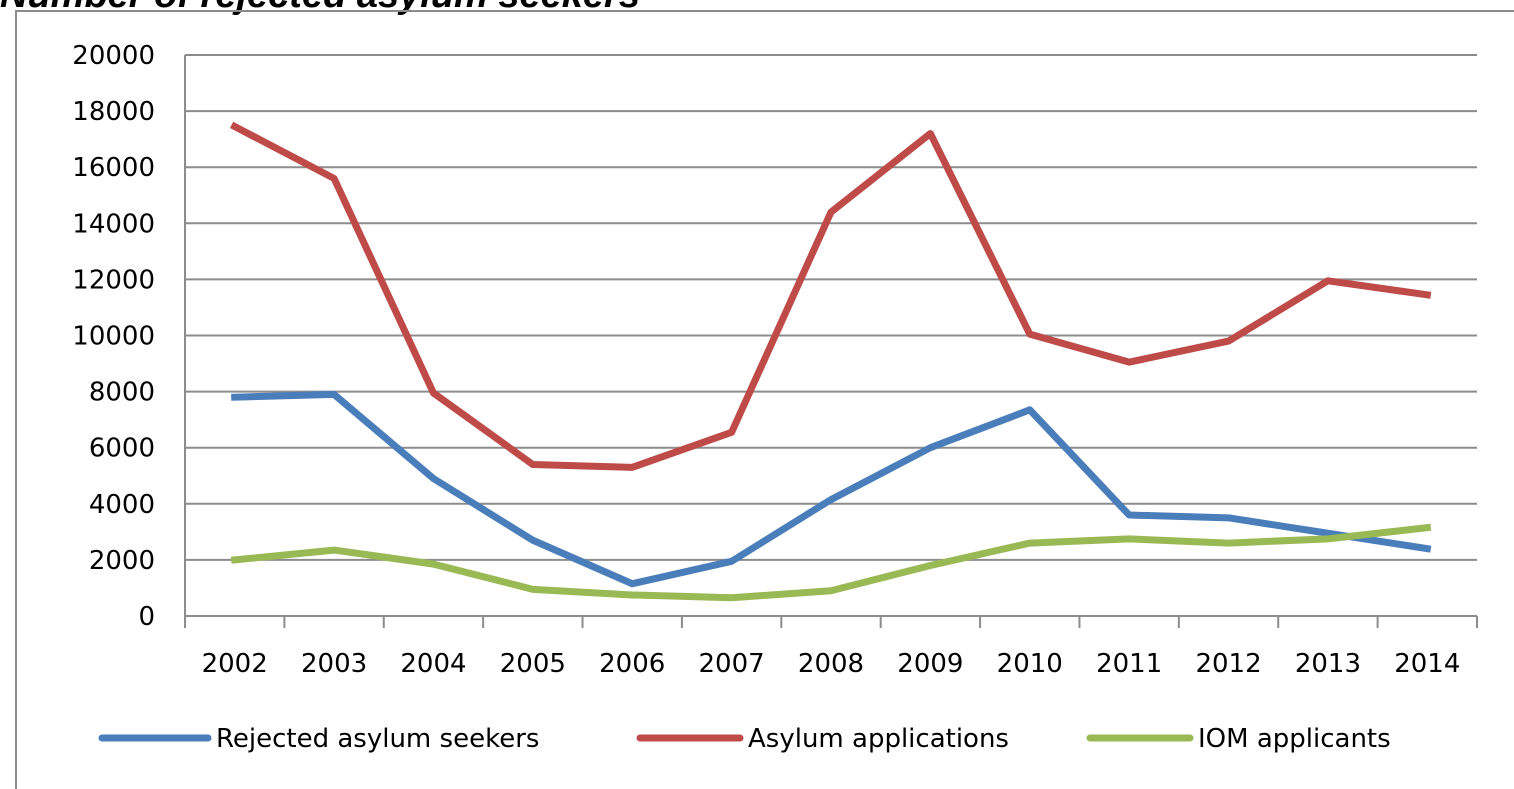  What do you see at coordinates (1228, 664) in the screenshot?
I see `x-tick-label: 2012` at bounding box center [1228, 664].